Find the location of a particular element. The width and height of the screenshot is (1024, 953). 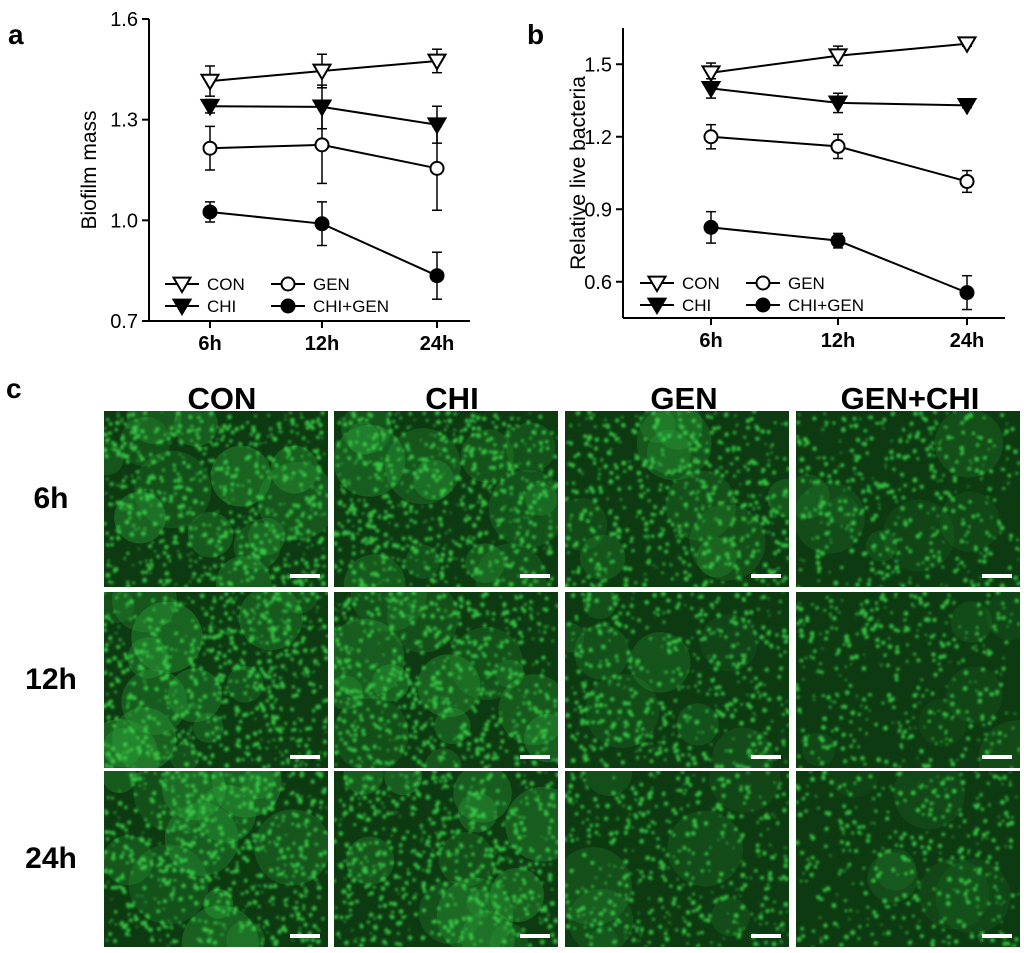

y-tick-label: 1.6 is located at coordinates (124, 20).